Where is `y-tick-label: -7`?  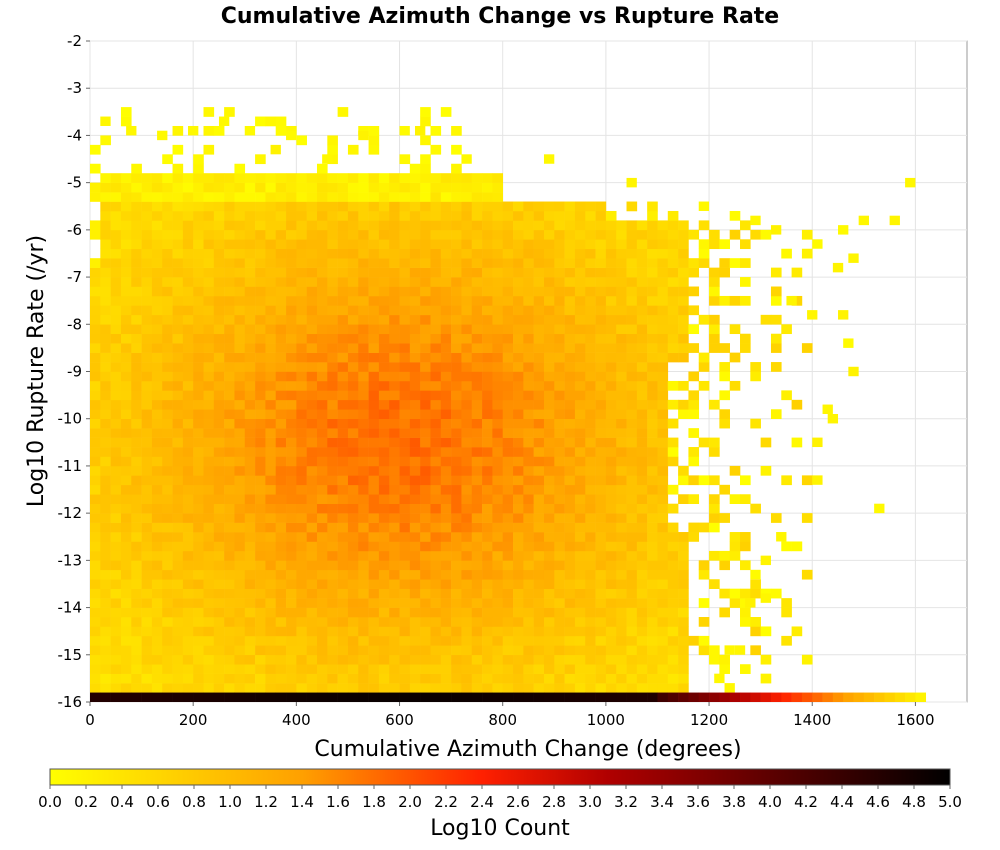 y-tick-label: -7 is located at coordinates (74, 277).